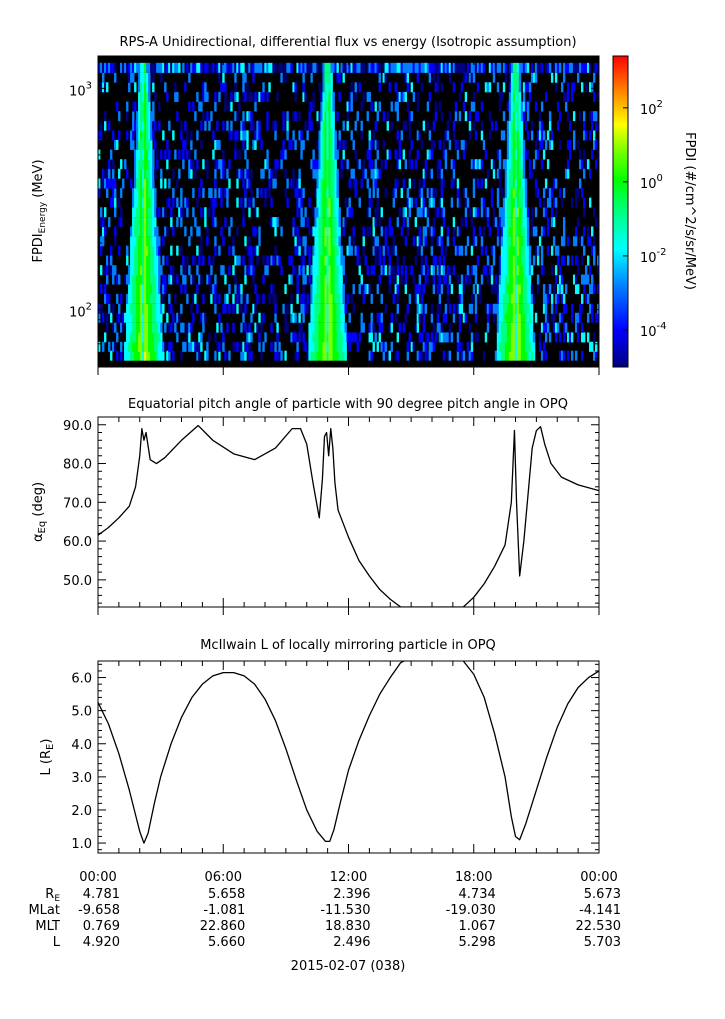  What do you see at coordinates (348, 515) in the screenshot?
I see `pitch-angle-line` at bounding box center [348, 515].